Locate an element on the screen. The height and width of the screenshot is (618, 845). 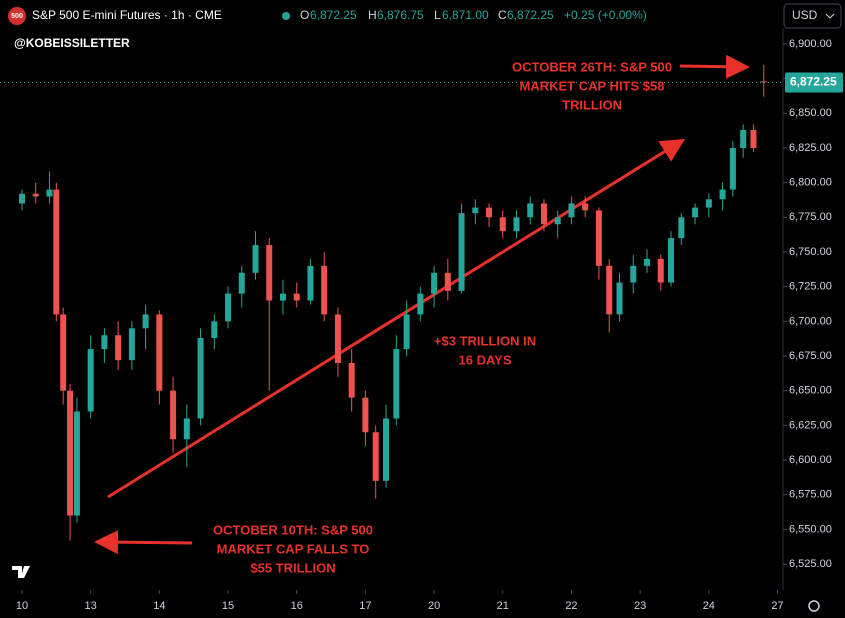
y-tick-label: 6,825.00 is located at coordinates (810, 148).